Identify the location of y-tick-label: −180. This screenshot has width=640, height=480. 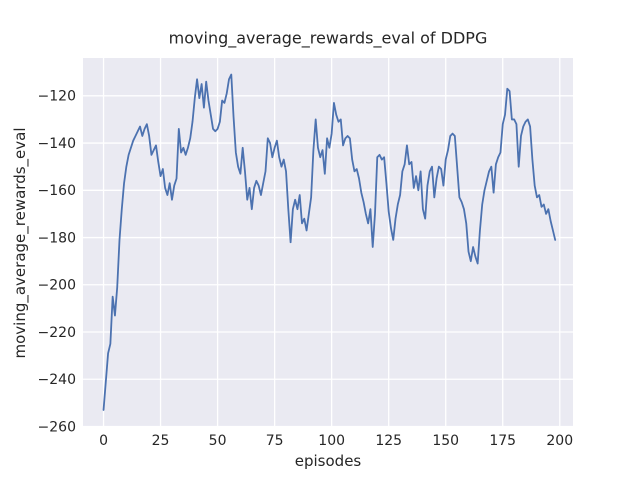
(57, 238).